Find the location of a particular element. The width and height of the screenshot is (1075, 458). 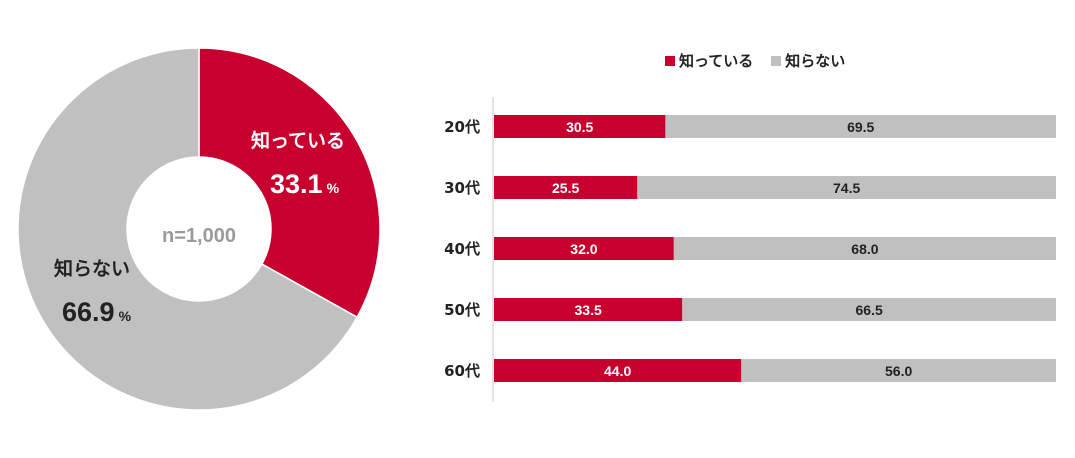

bar-value-label: 56.0 is located at coordinates (898, 371).